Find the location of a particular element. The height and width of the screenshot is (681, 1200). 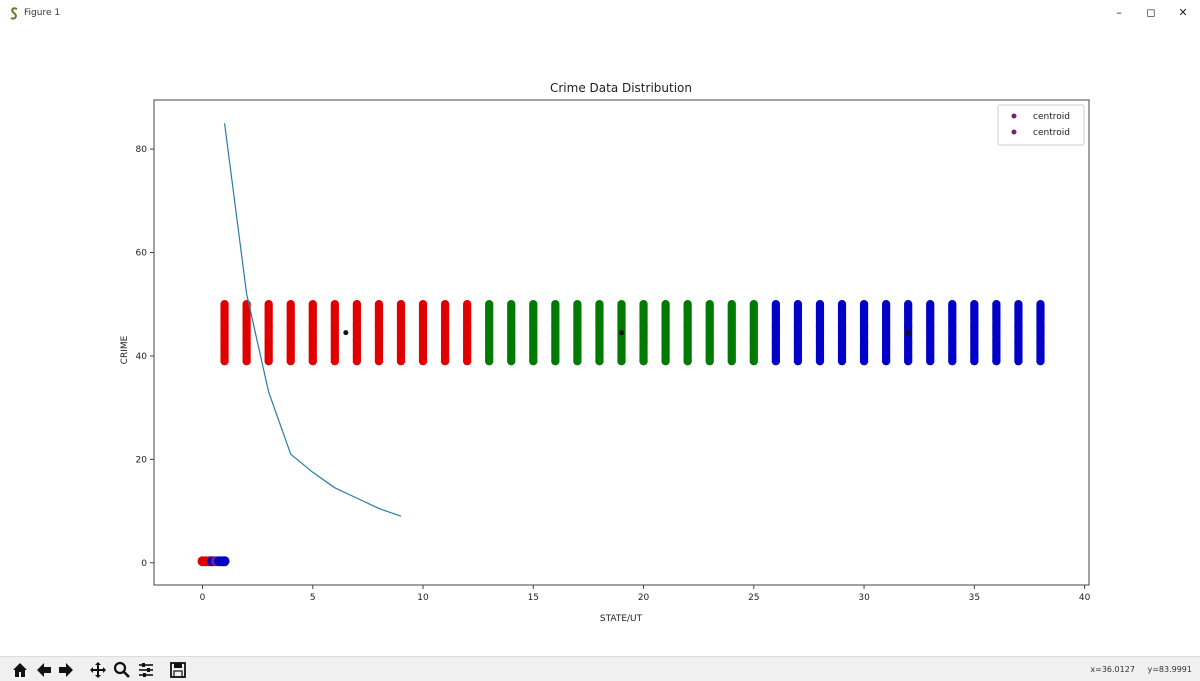

zoom-icon is located at coordinates (122, 670).